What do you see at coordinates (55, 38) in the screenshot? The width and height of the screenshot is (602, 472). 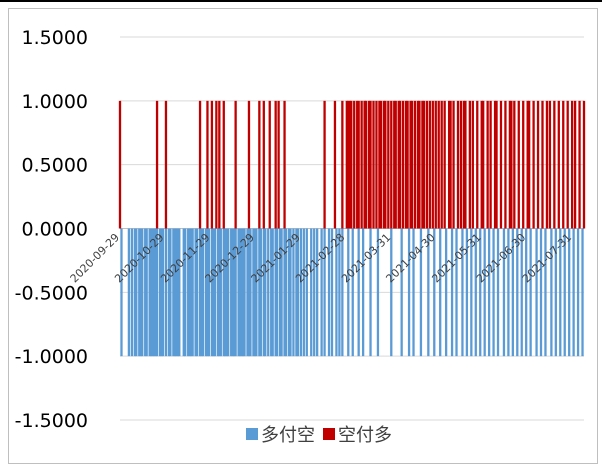 I see `y-tick-label: 1.5000` at bounding box center [55, 38].